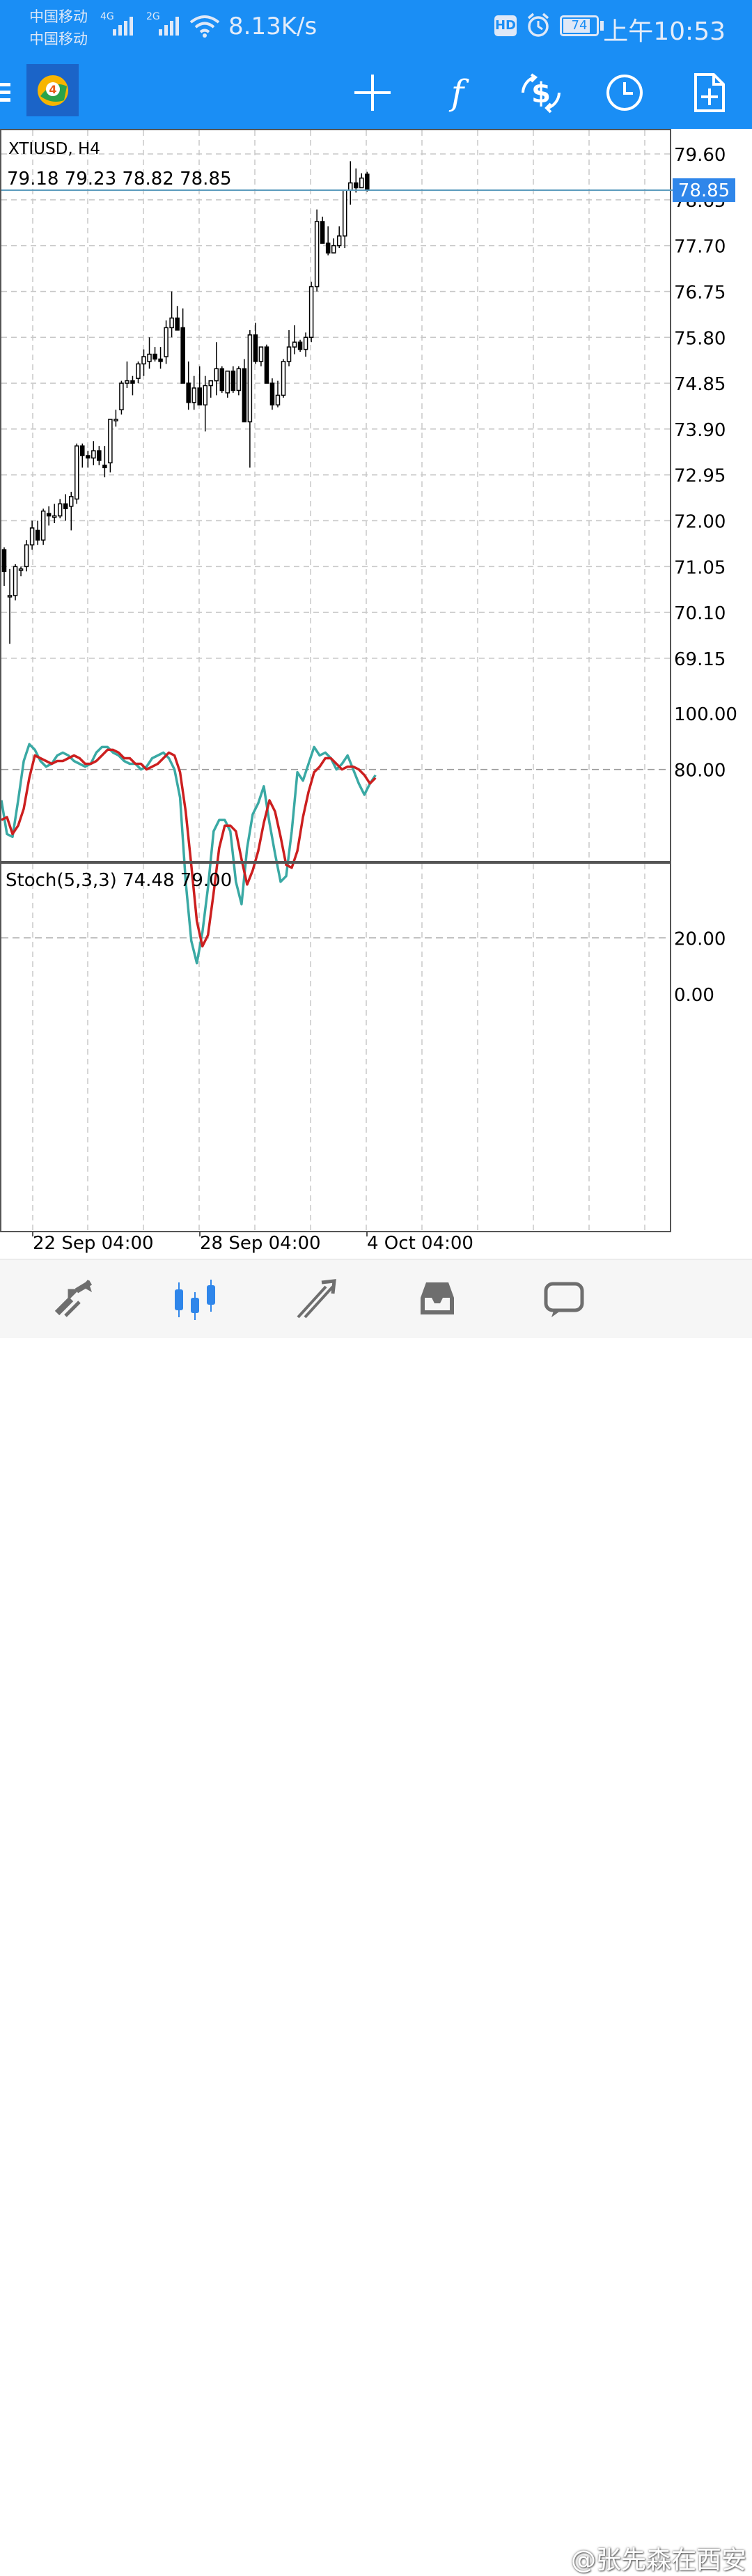 This screenshot has height=2576, width=752. I want to click on trade-icon: $, so click(541, 92).